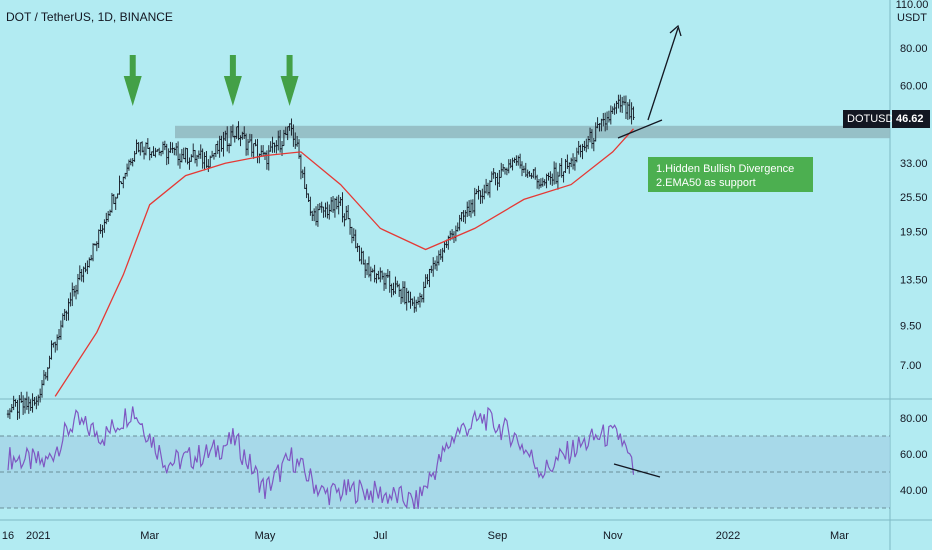  Describe the element at coordinates (914, 281) in the screenshot. I see `price-tick-6: 13.50` at that location.